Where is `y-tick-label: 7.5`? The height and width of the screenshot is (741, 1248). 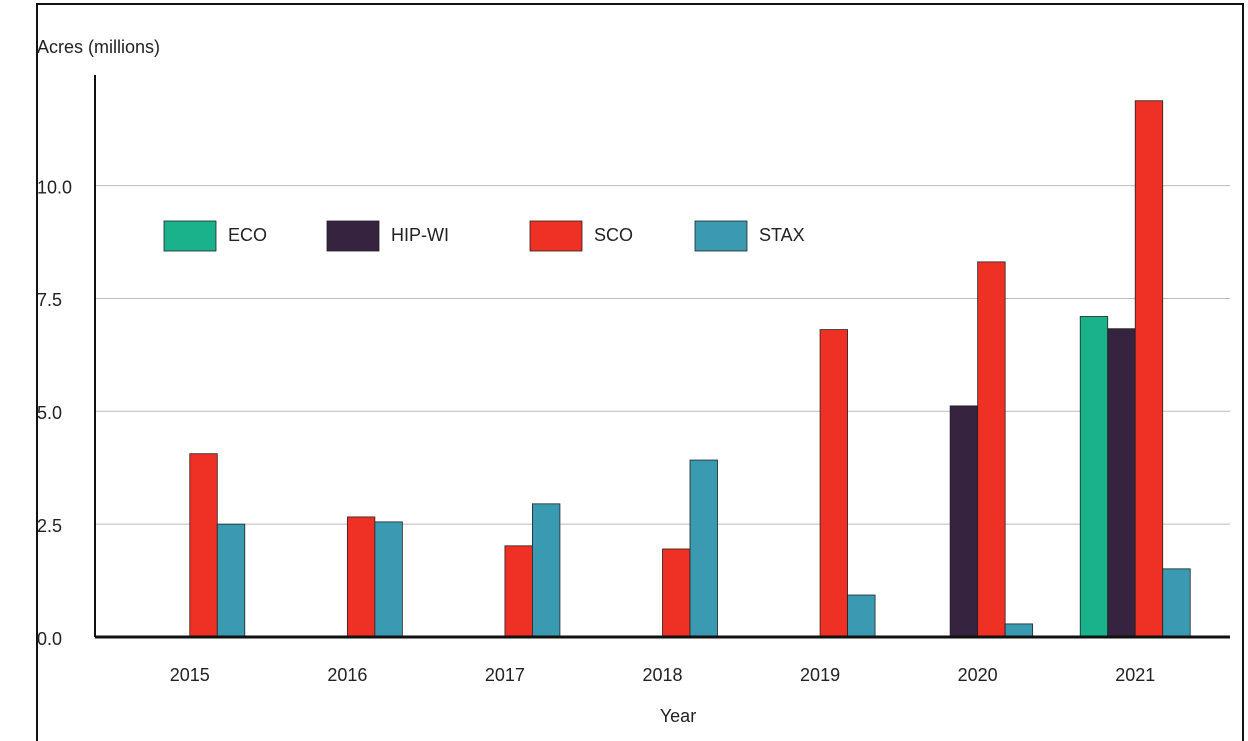 y-tick-label: 7.5 is located at coordinates (49, 300).